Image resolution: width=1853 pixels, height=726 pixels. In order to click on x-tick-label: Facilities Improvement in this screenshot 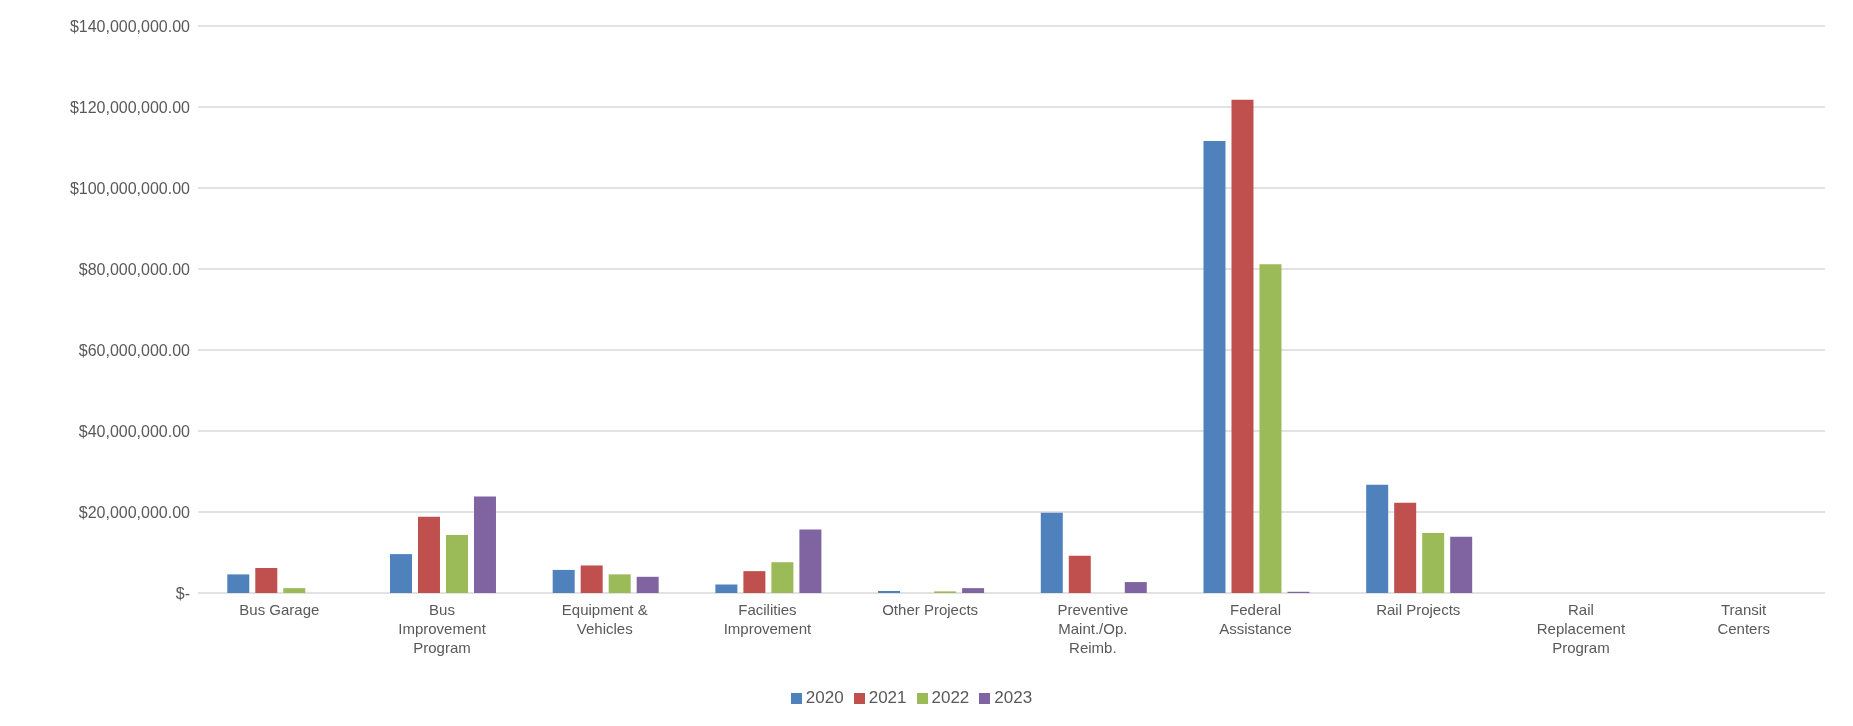, I will do `click(768, 619)`.